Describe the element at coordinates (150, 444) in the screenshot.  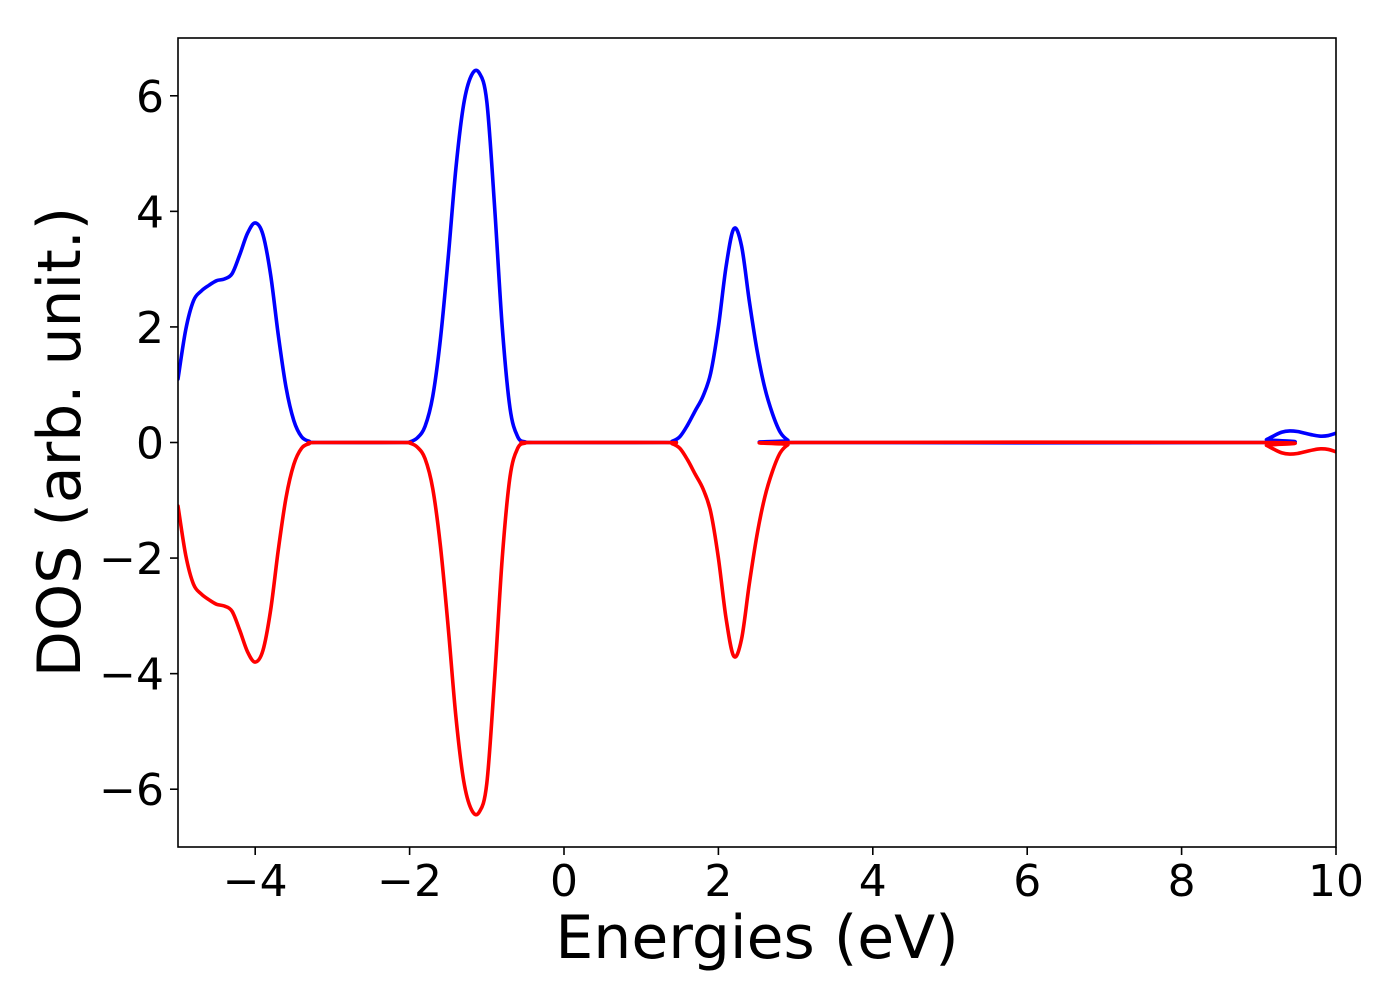
I see `y-tick-label: 0` at that location.